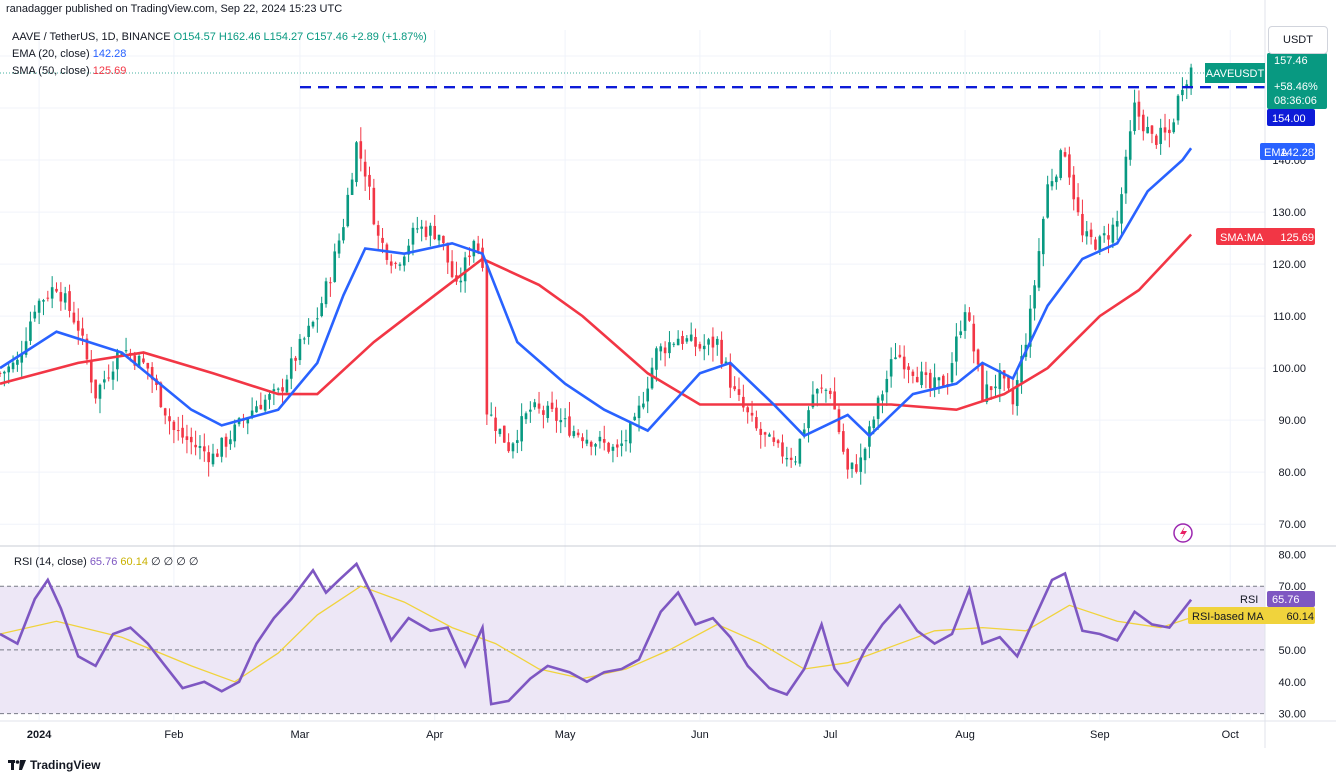 The width and height of the screenshot is (1336, 778). I want to click on time-tick-label: Oct, so click(1230, 735).